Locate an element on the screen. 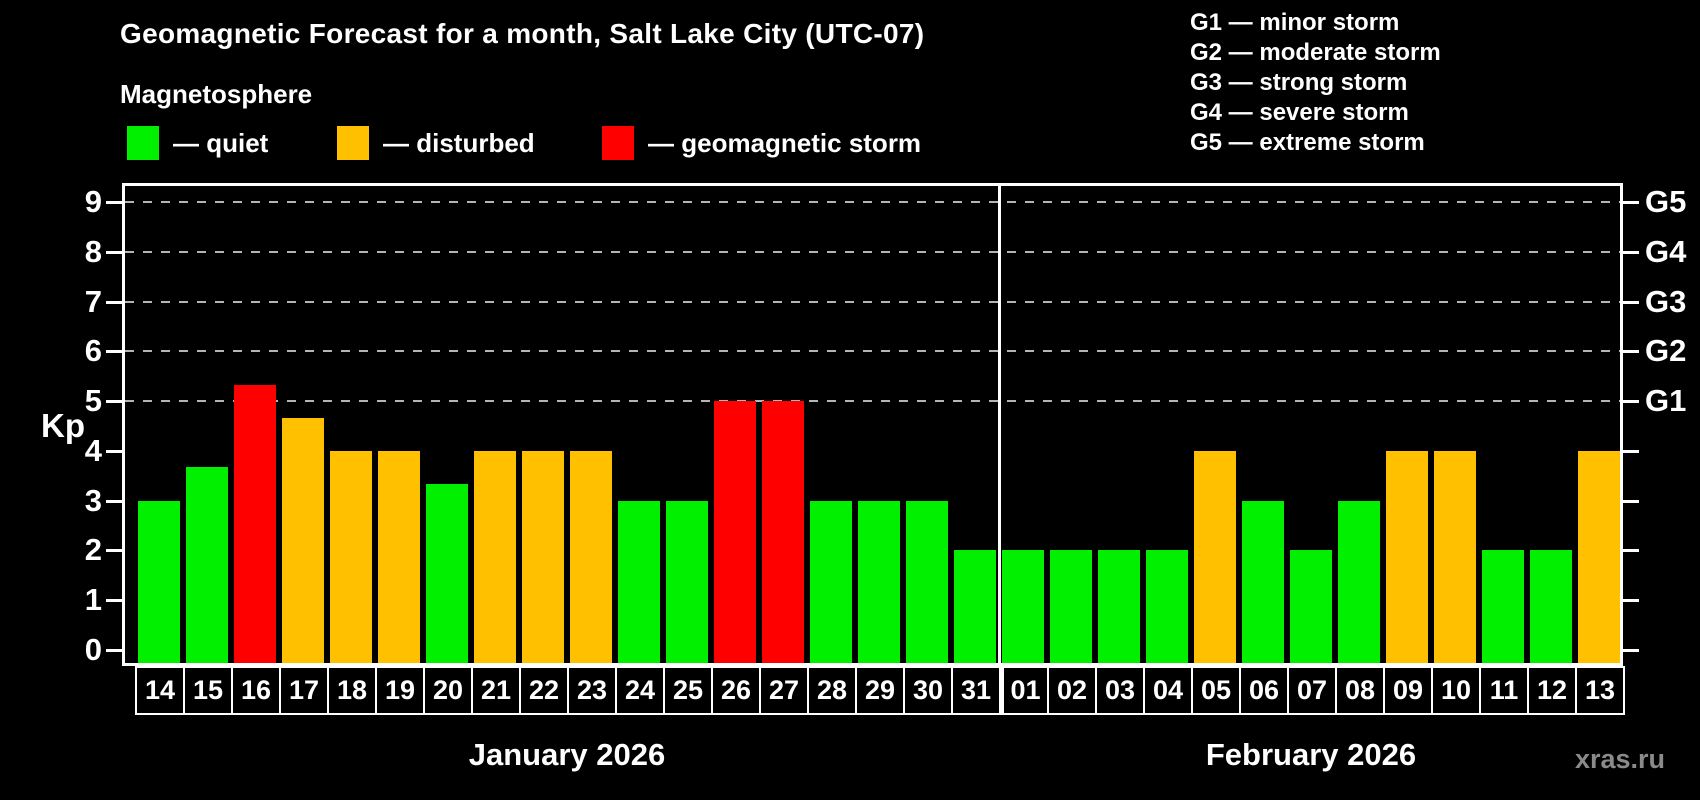 This screenshot has width=1700, height=800. day-label-01: 01 is located at coordinates (1023, 690).